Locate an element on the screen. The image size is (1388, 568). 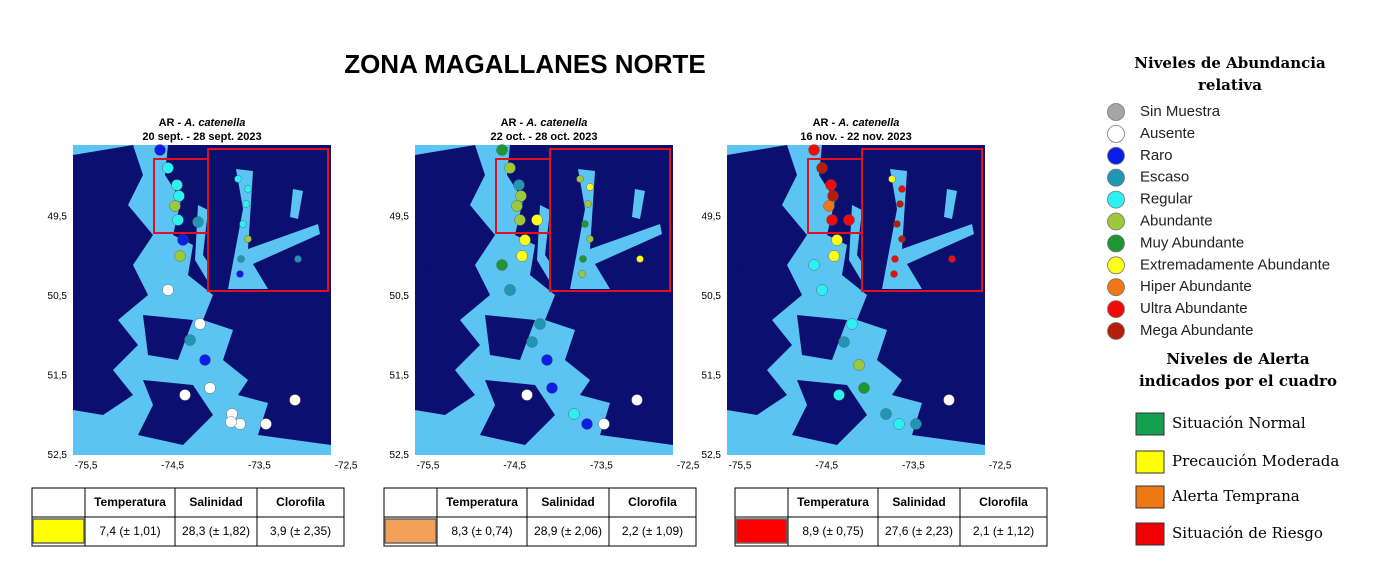
panel-prefix: AR - is located at coordinates (826, 123).